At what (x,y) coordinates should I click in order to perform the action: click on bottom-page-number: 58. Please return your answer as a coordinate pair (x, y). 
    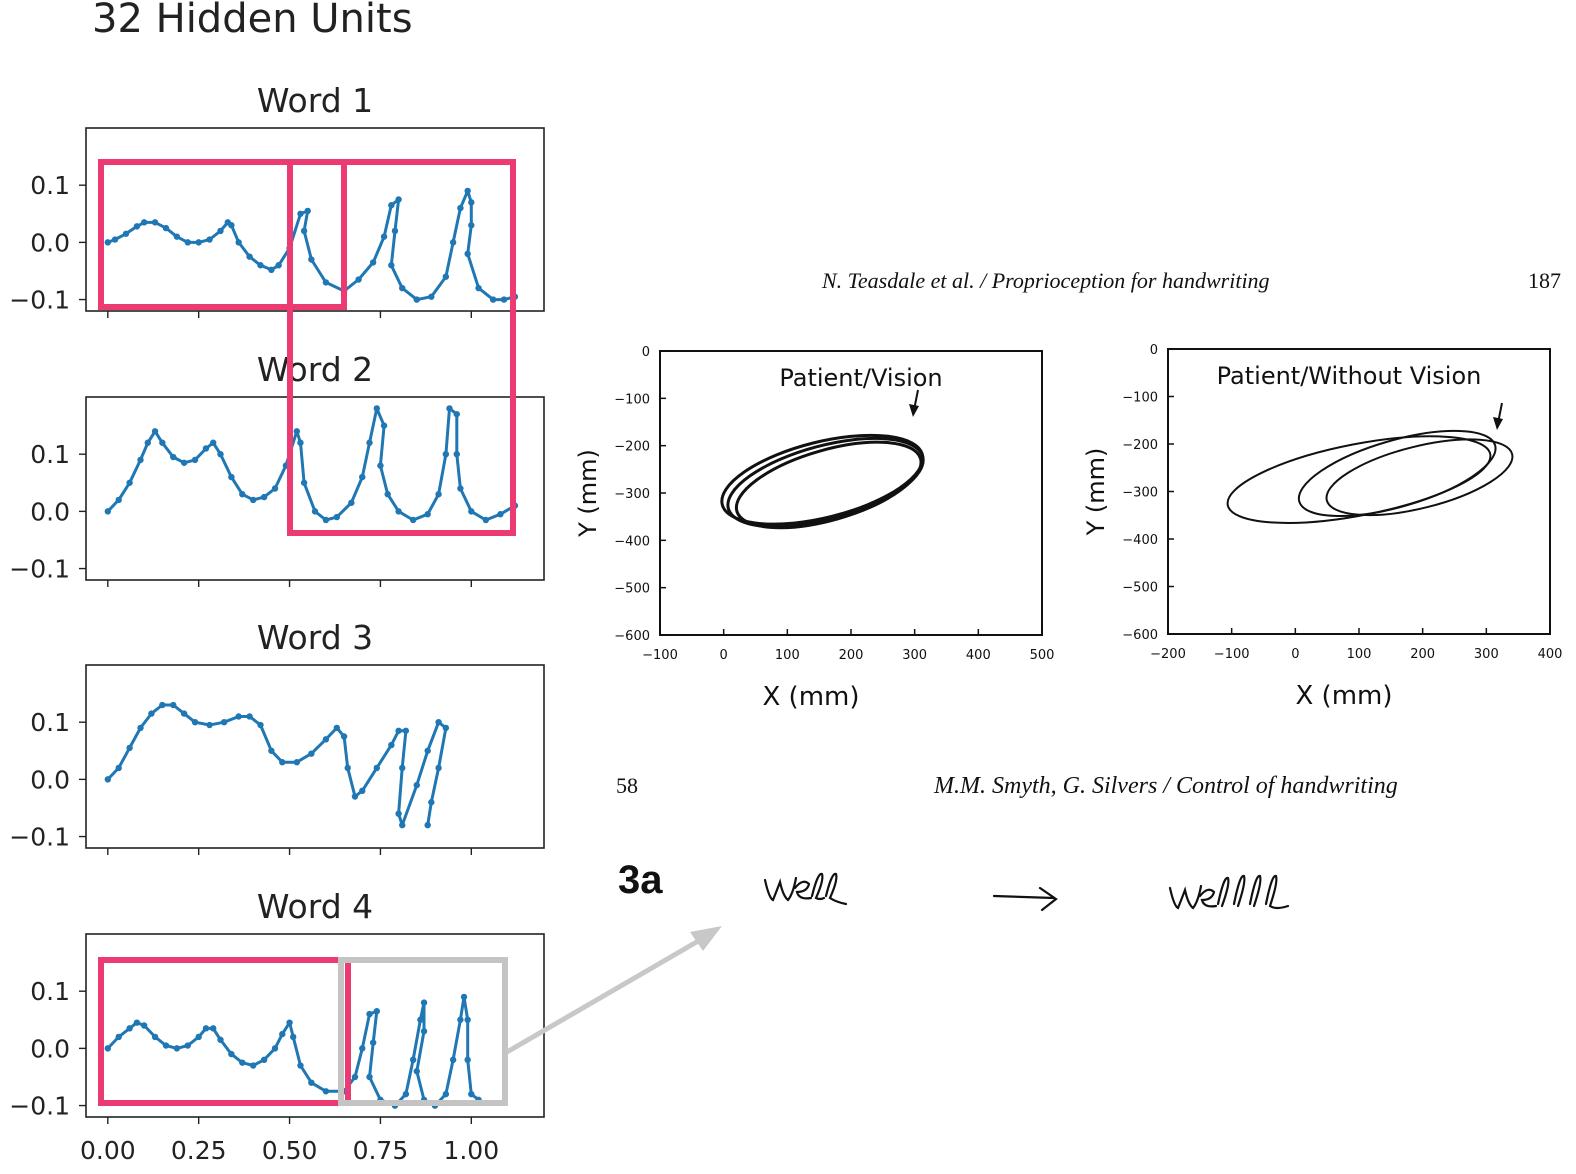
    Looking at the image, I should click on (627, 785).